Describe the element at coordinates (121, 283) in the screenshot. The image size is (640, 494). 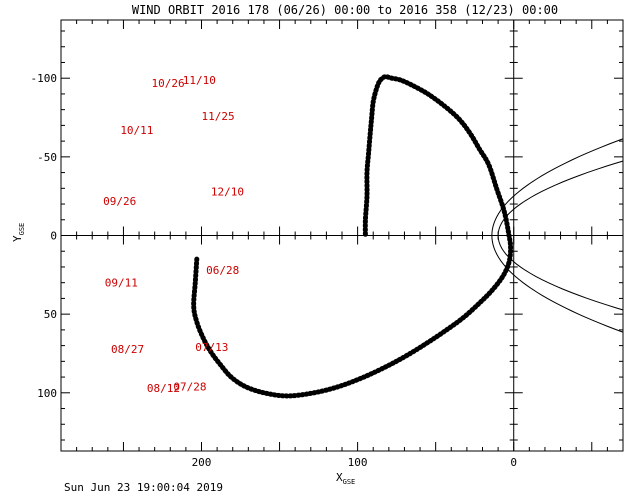
I see `date-label: 09/11` at that location.